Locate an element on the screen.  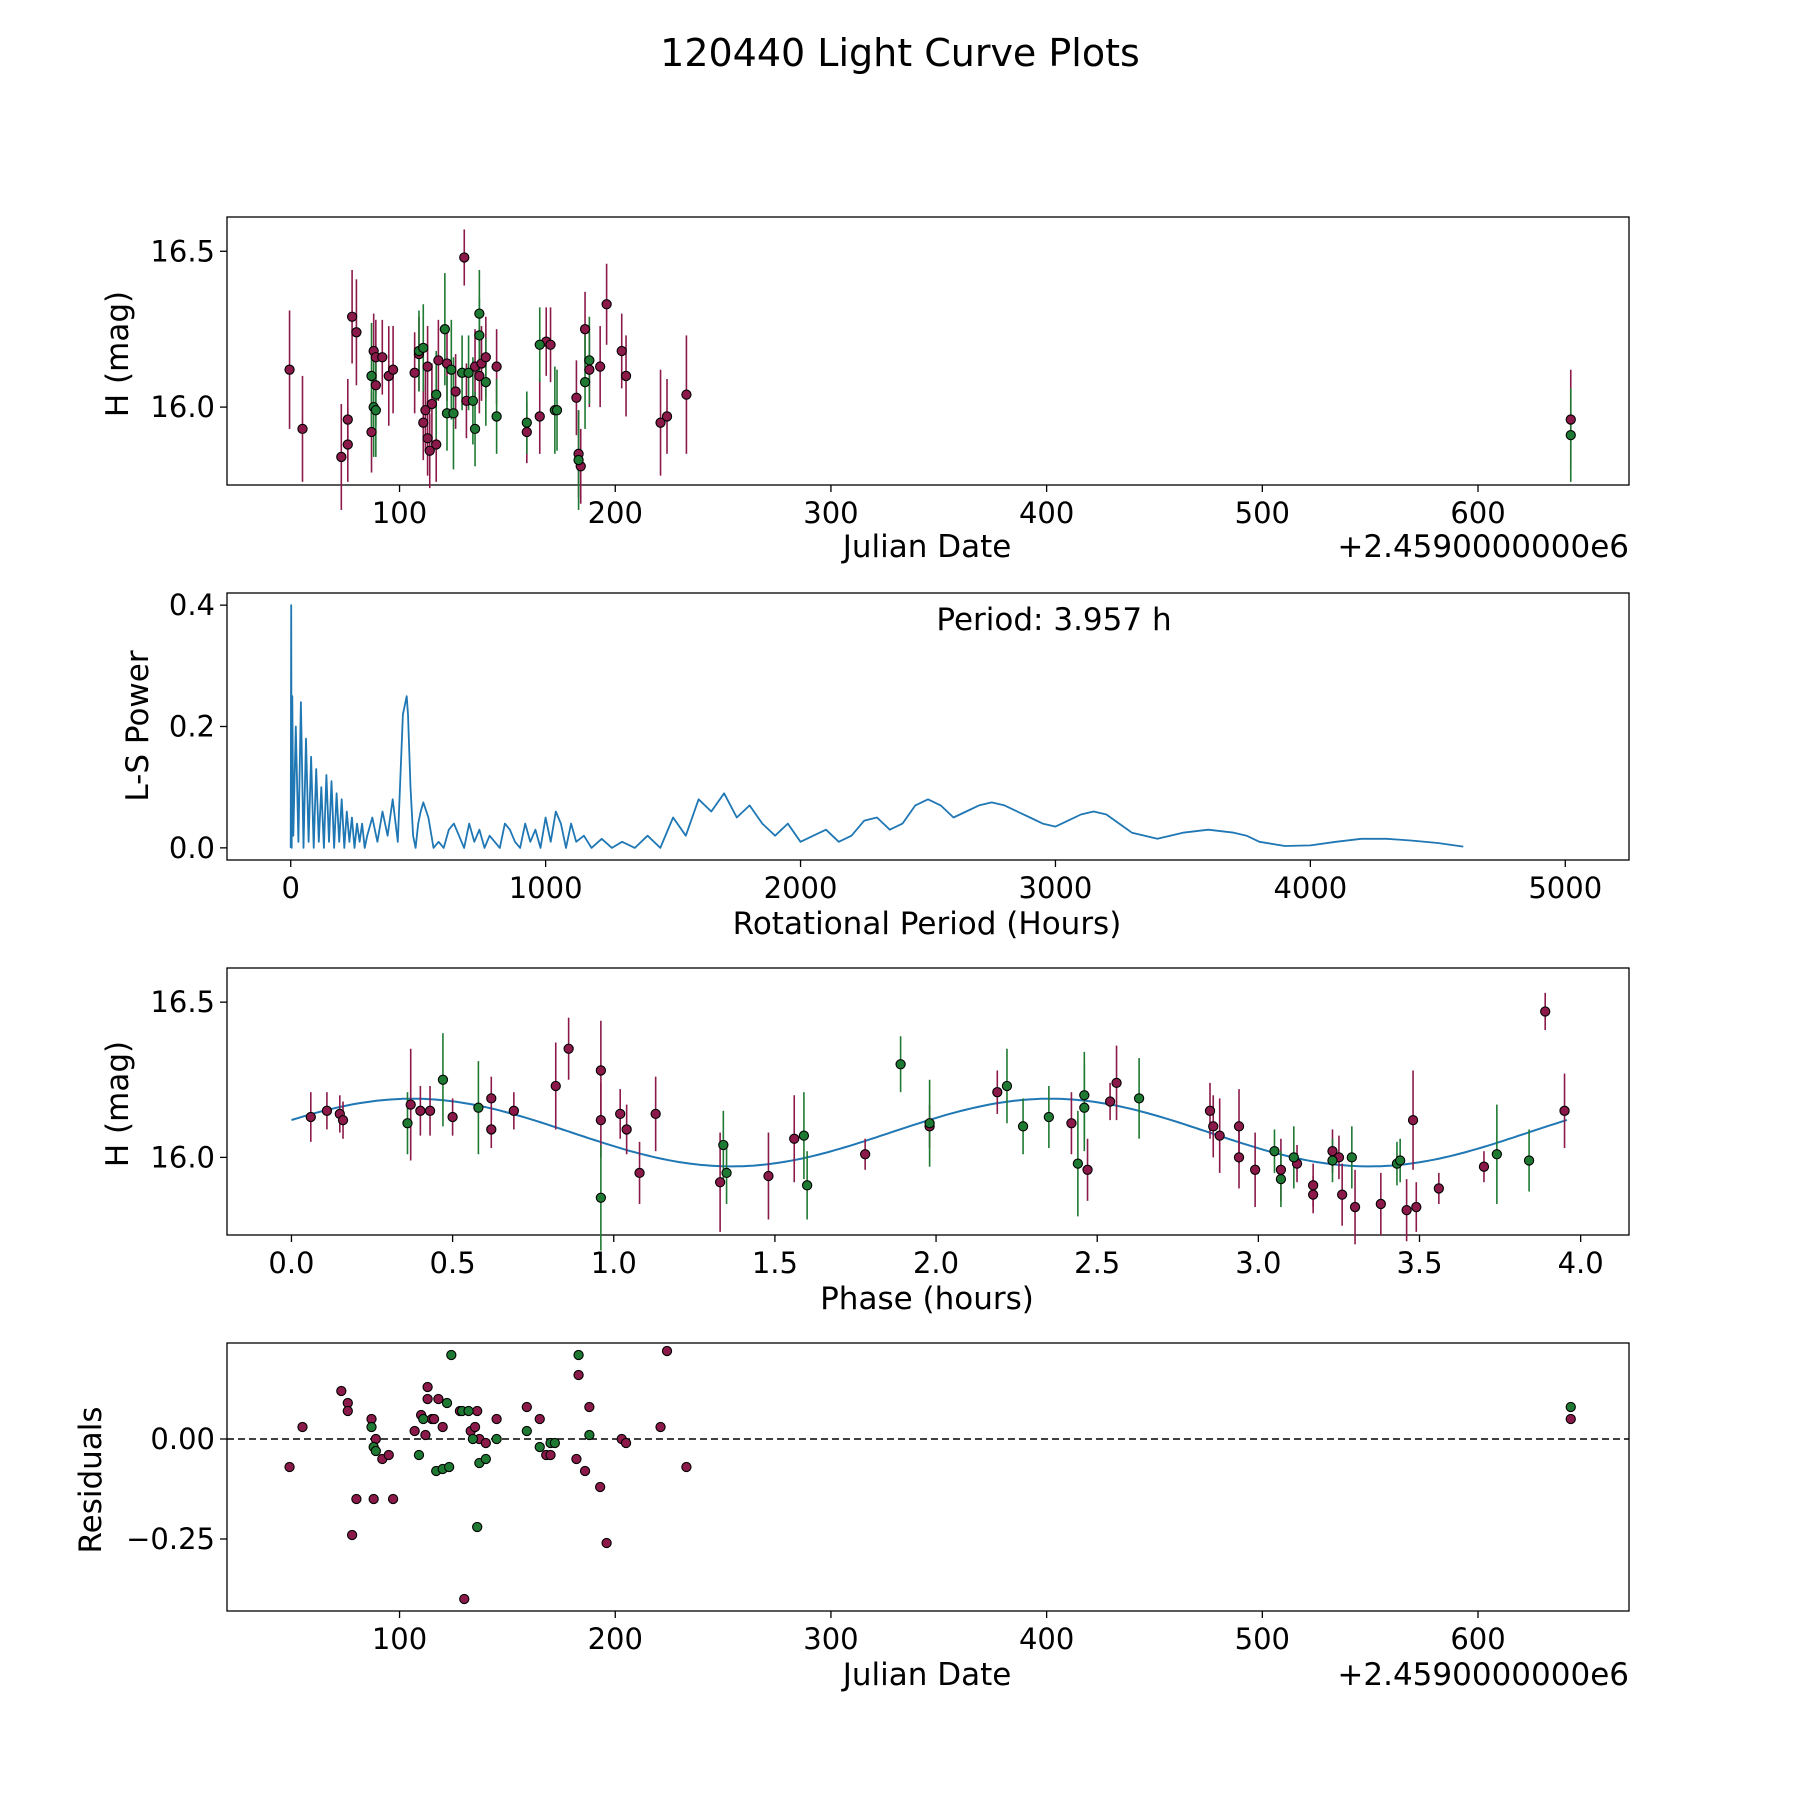
power-spectrum-line is located at coordinates (876, 726).